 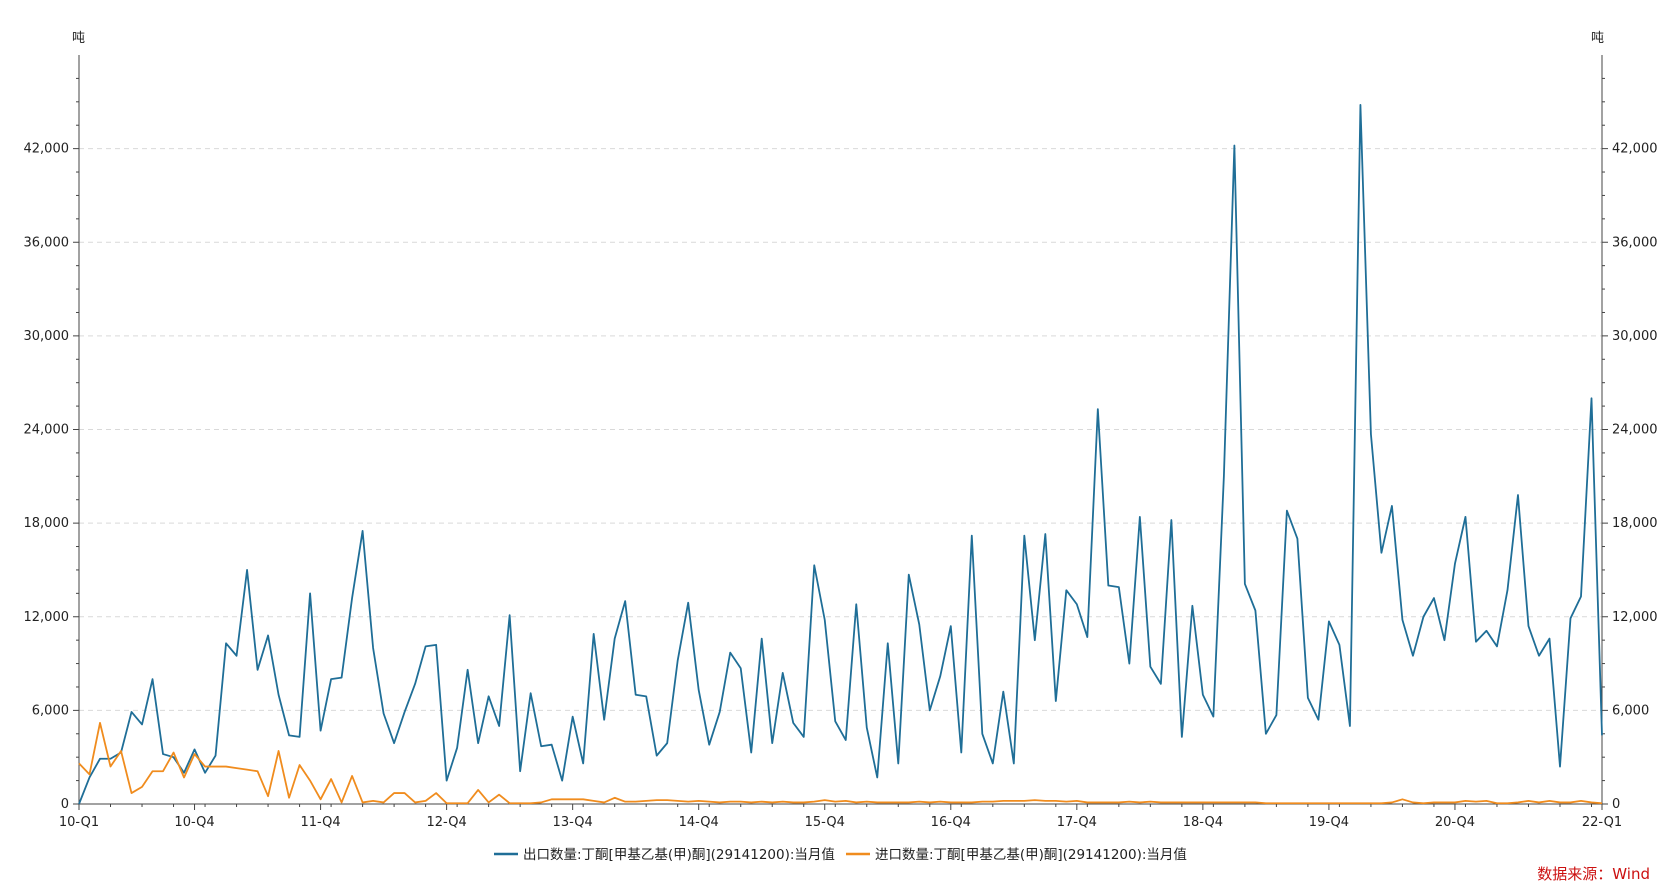 I want to click on left-y-tick-label: 36,000, so click(x=47, y=242).